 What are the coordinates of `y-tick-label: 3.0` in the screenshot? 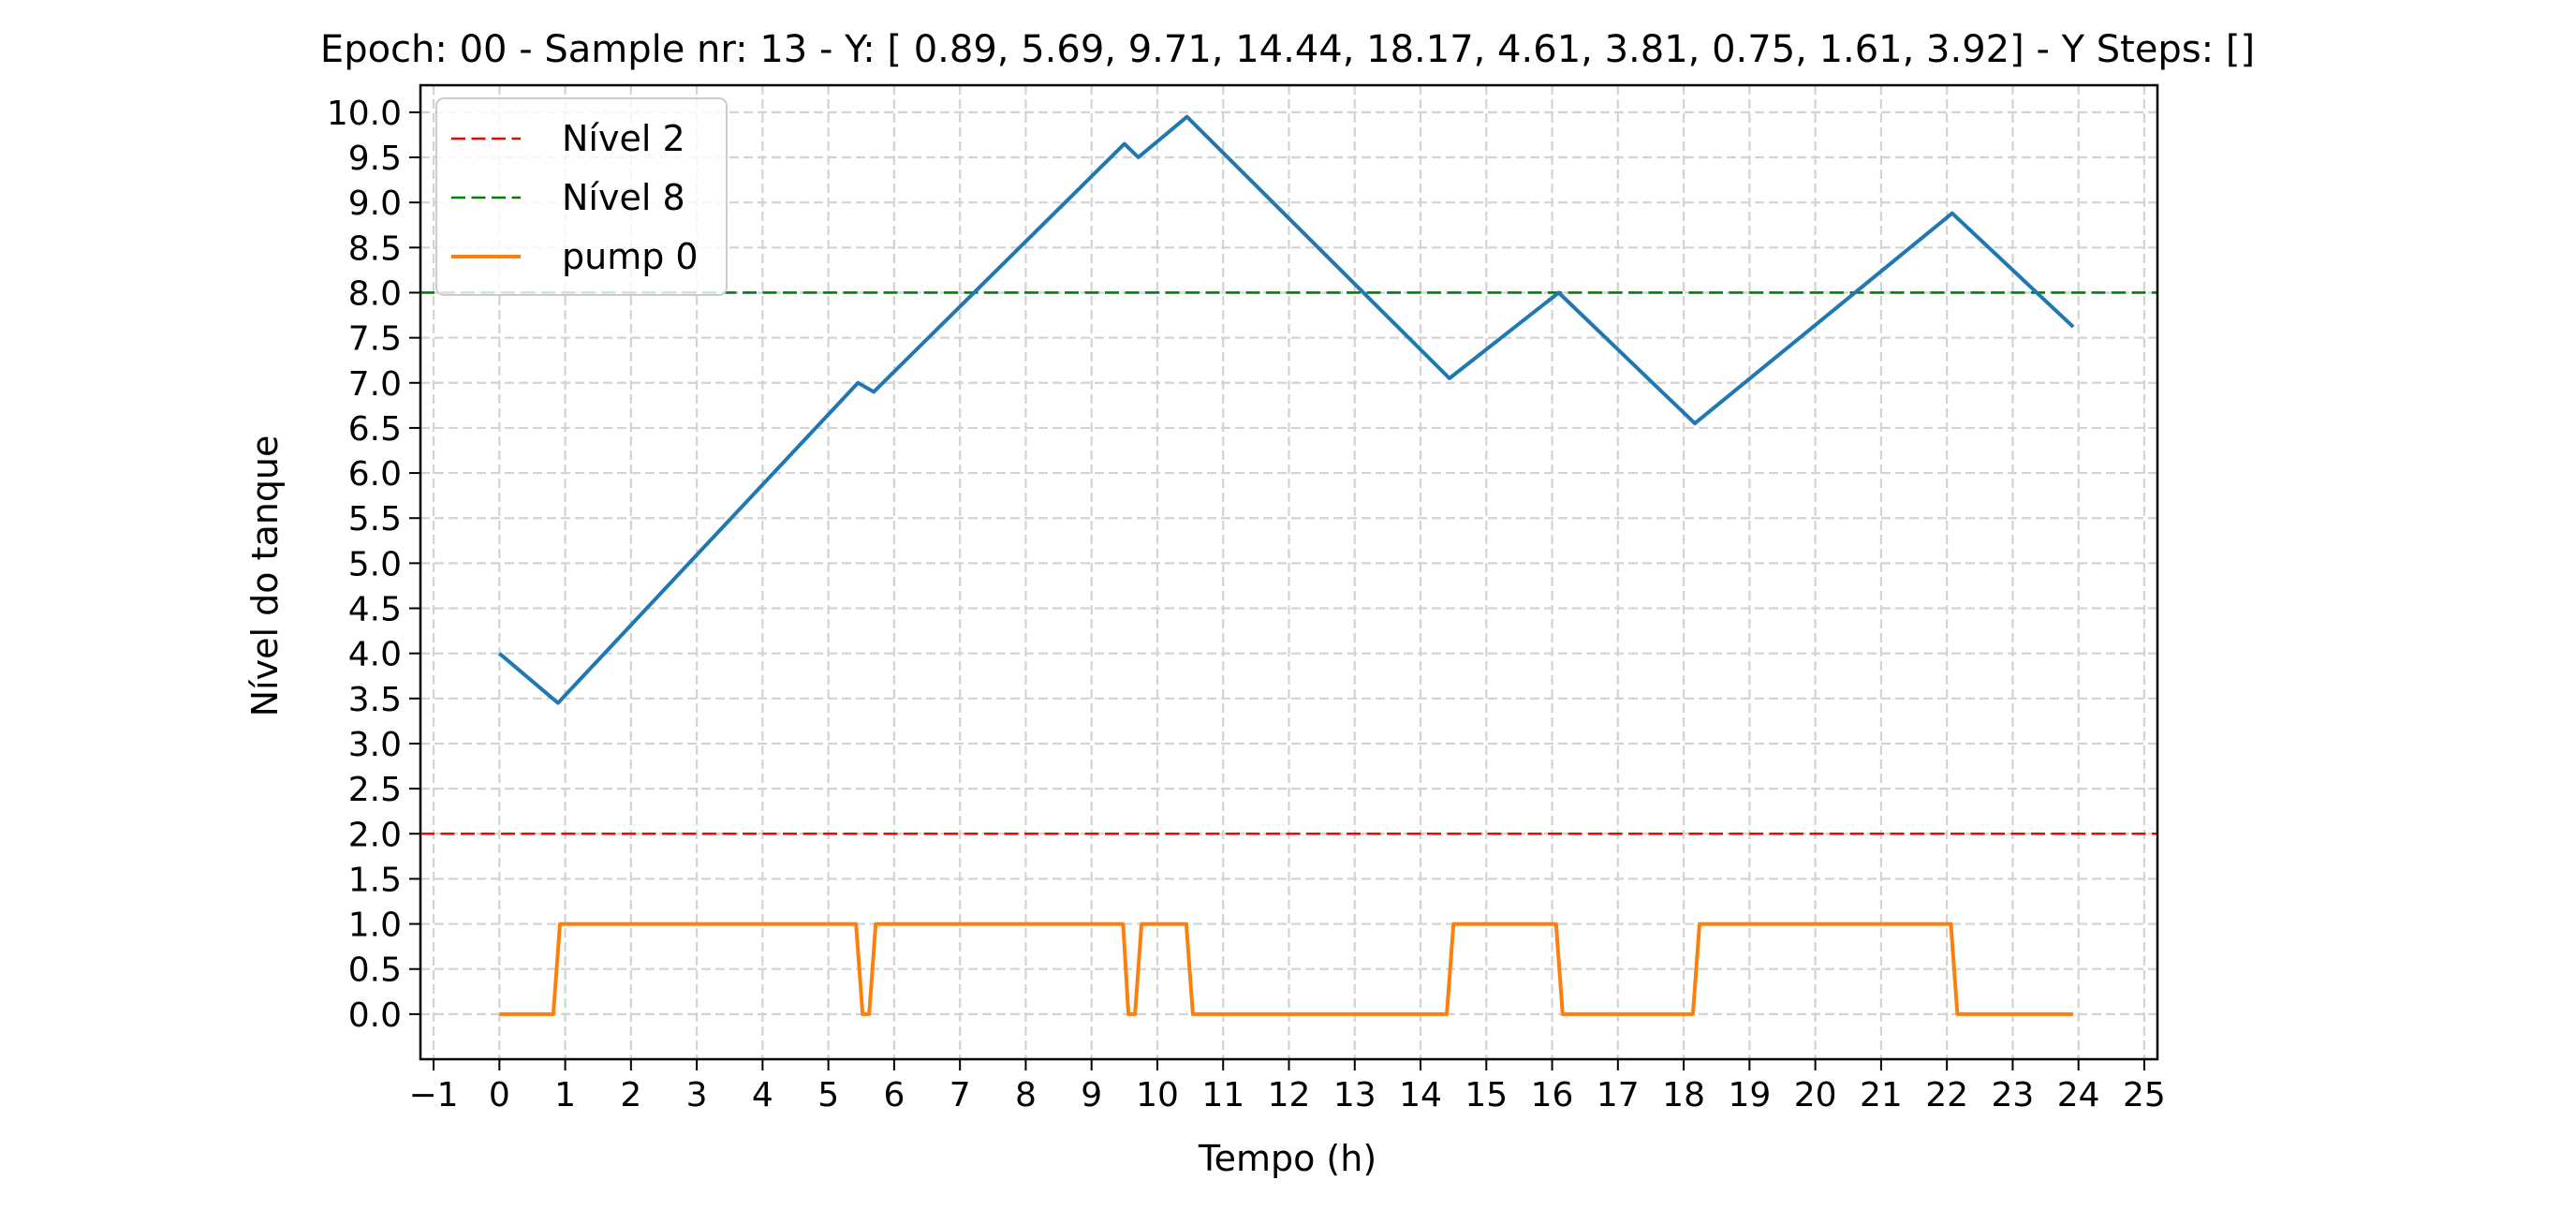 It's located at (375, 745).